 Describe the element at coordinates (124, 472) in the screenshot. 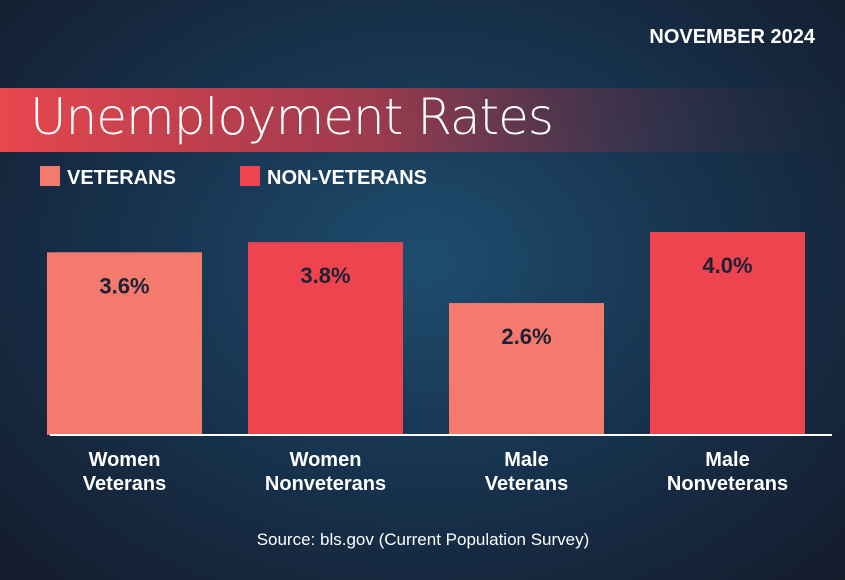

I see `x-tick-label: Women Veterans` at that location.